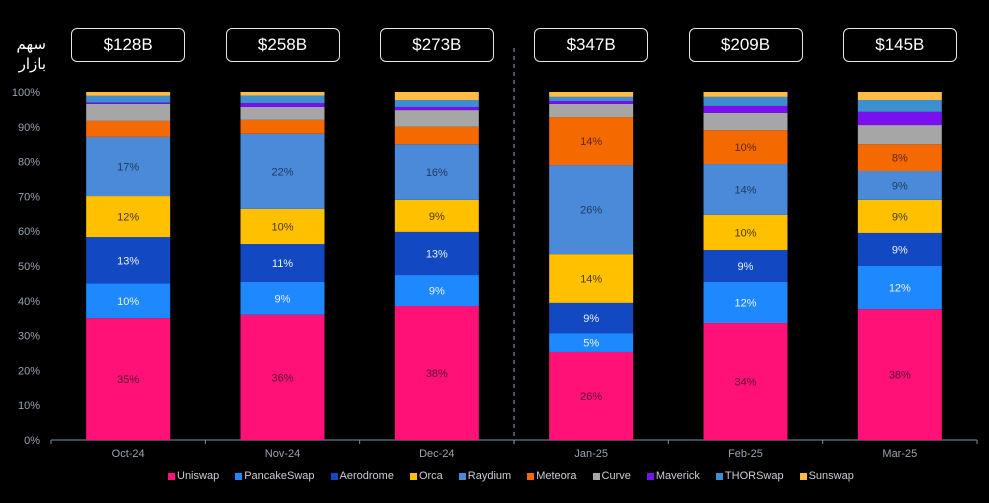 Image resolution: width=989 pixels, height=503 pixels. I want to click on data-label: 36%, so click(282, 378).